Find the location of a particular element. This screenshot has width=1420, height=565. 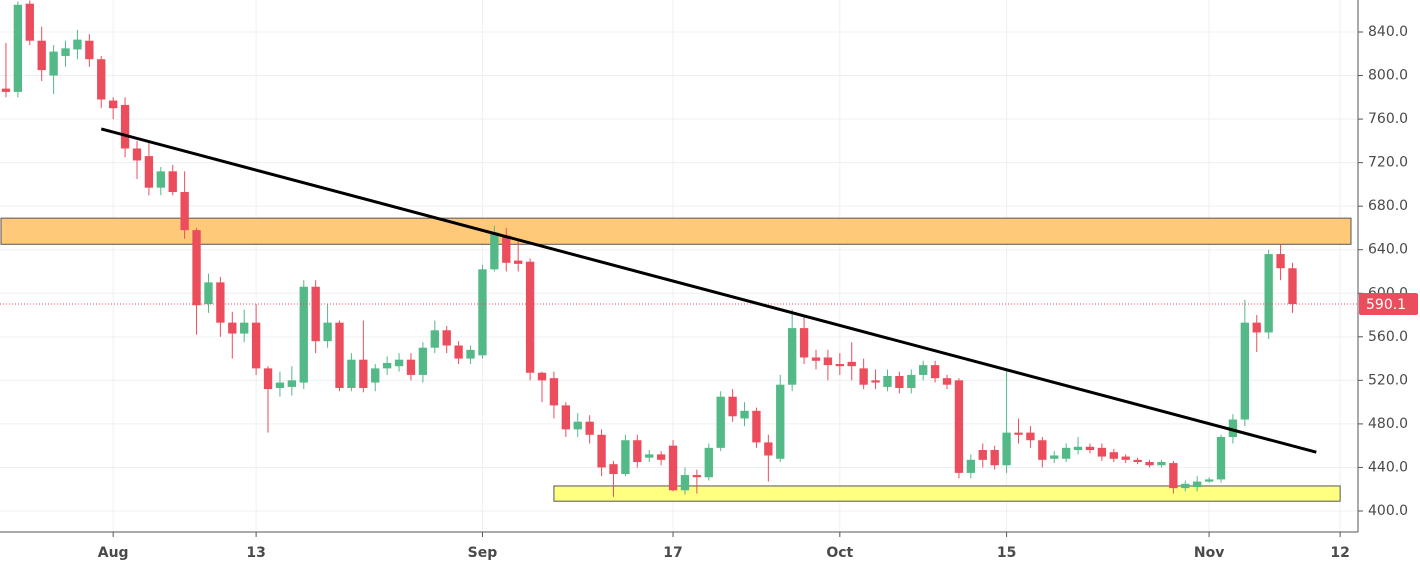

y-tick-label: 680.0 is located at coordinates (1388, 206).